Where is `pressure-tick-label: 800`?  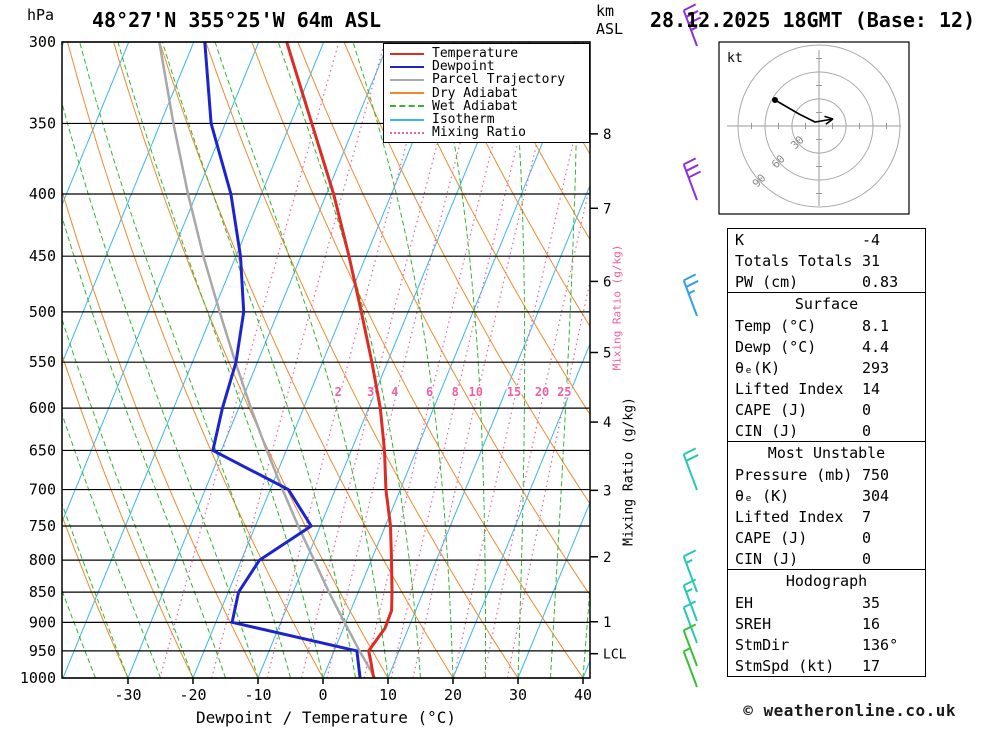
pressure-tick-label: 800 is located at coordinates (42, 560).